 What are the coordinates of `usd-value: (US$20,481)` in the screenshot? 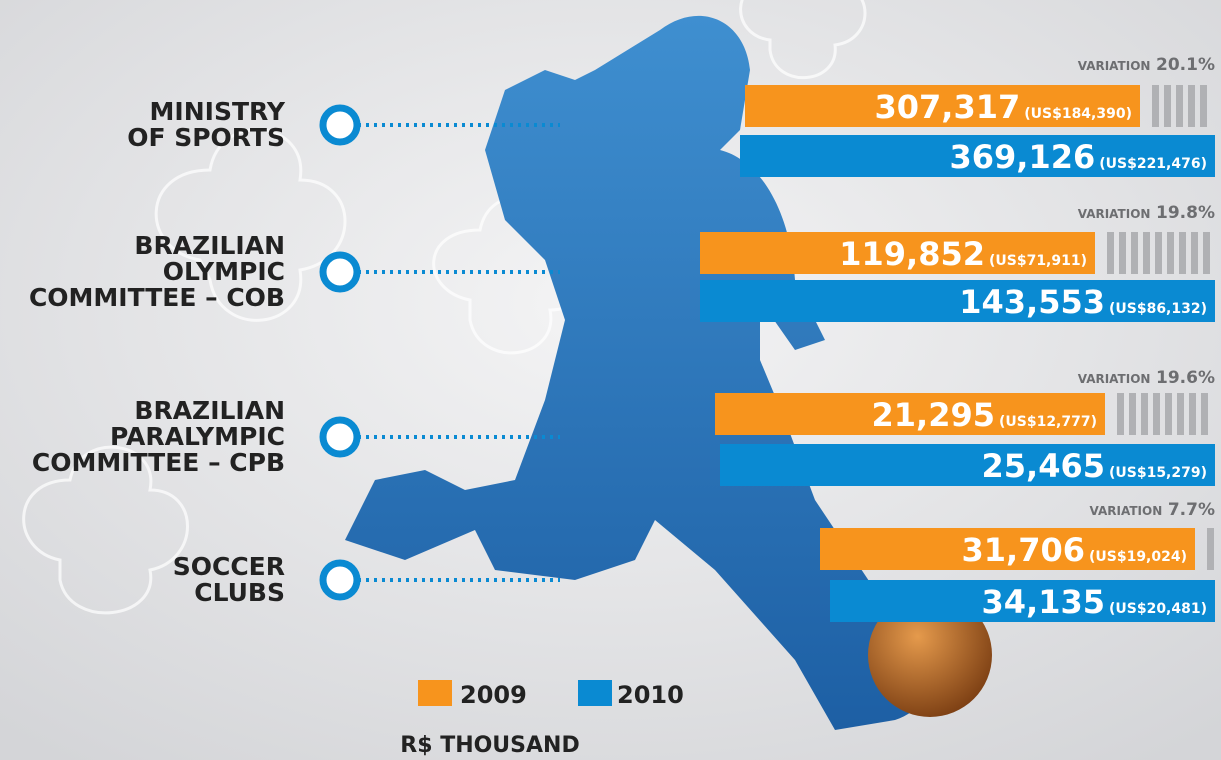 It's located at (1158, 609).